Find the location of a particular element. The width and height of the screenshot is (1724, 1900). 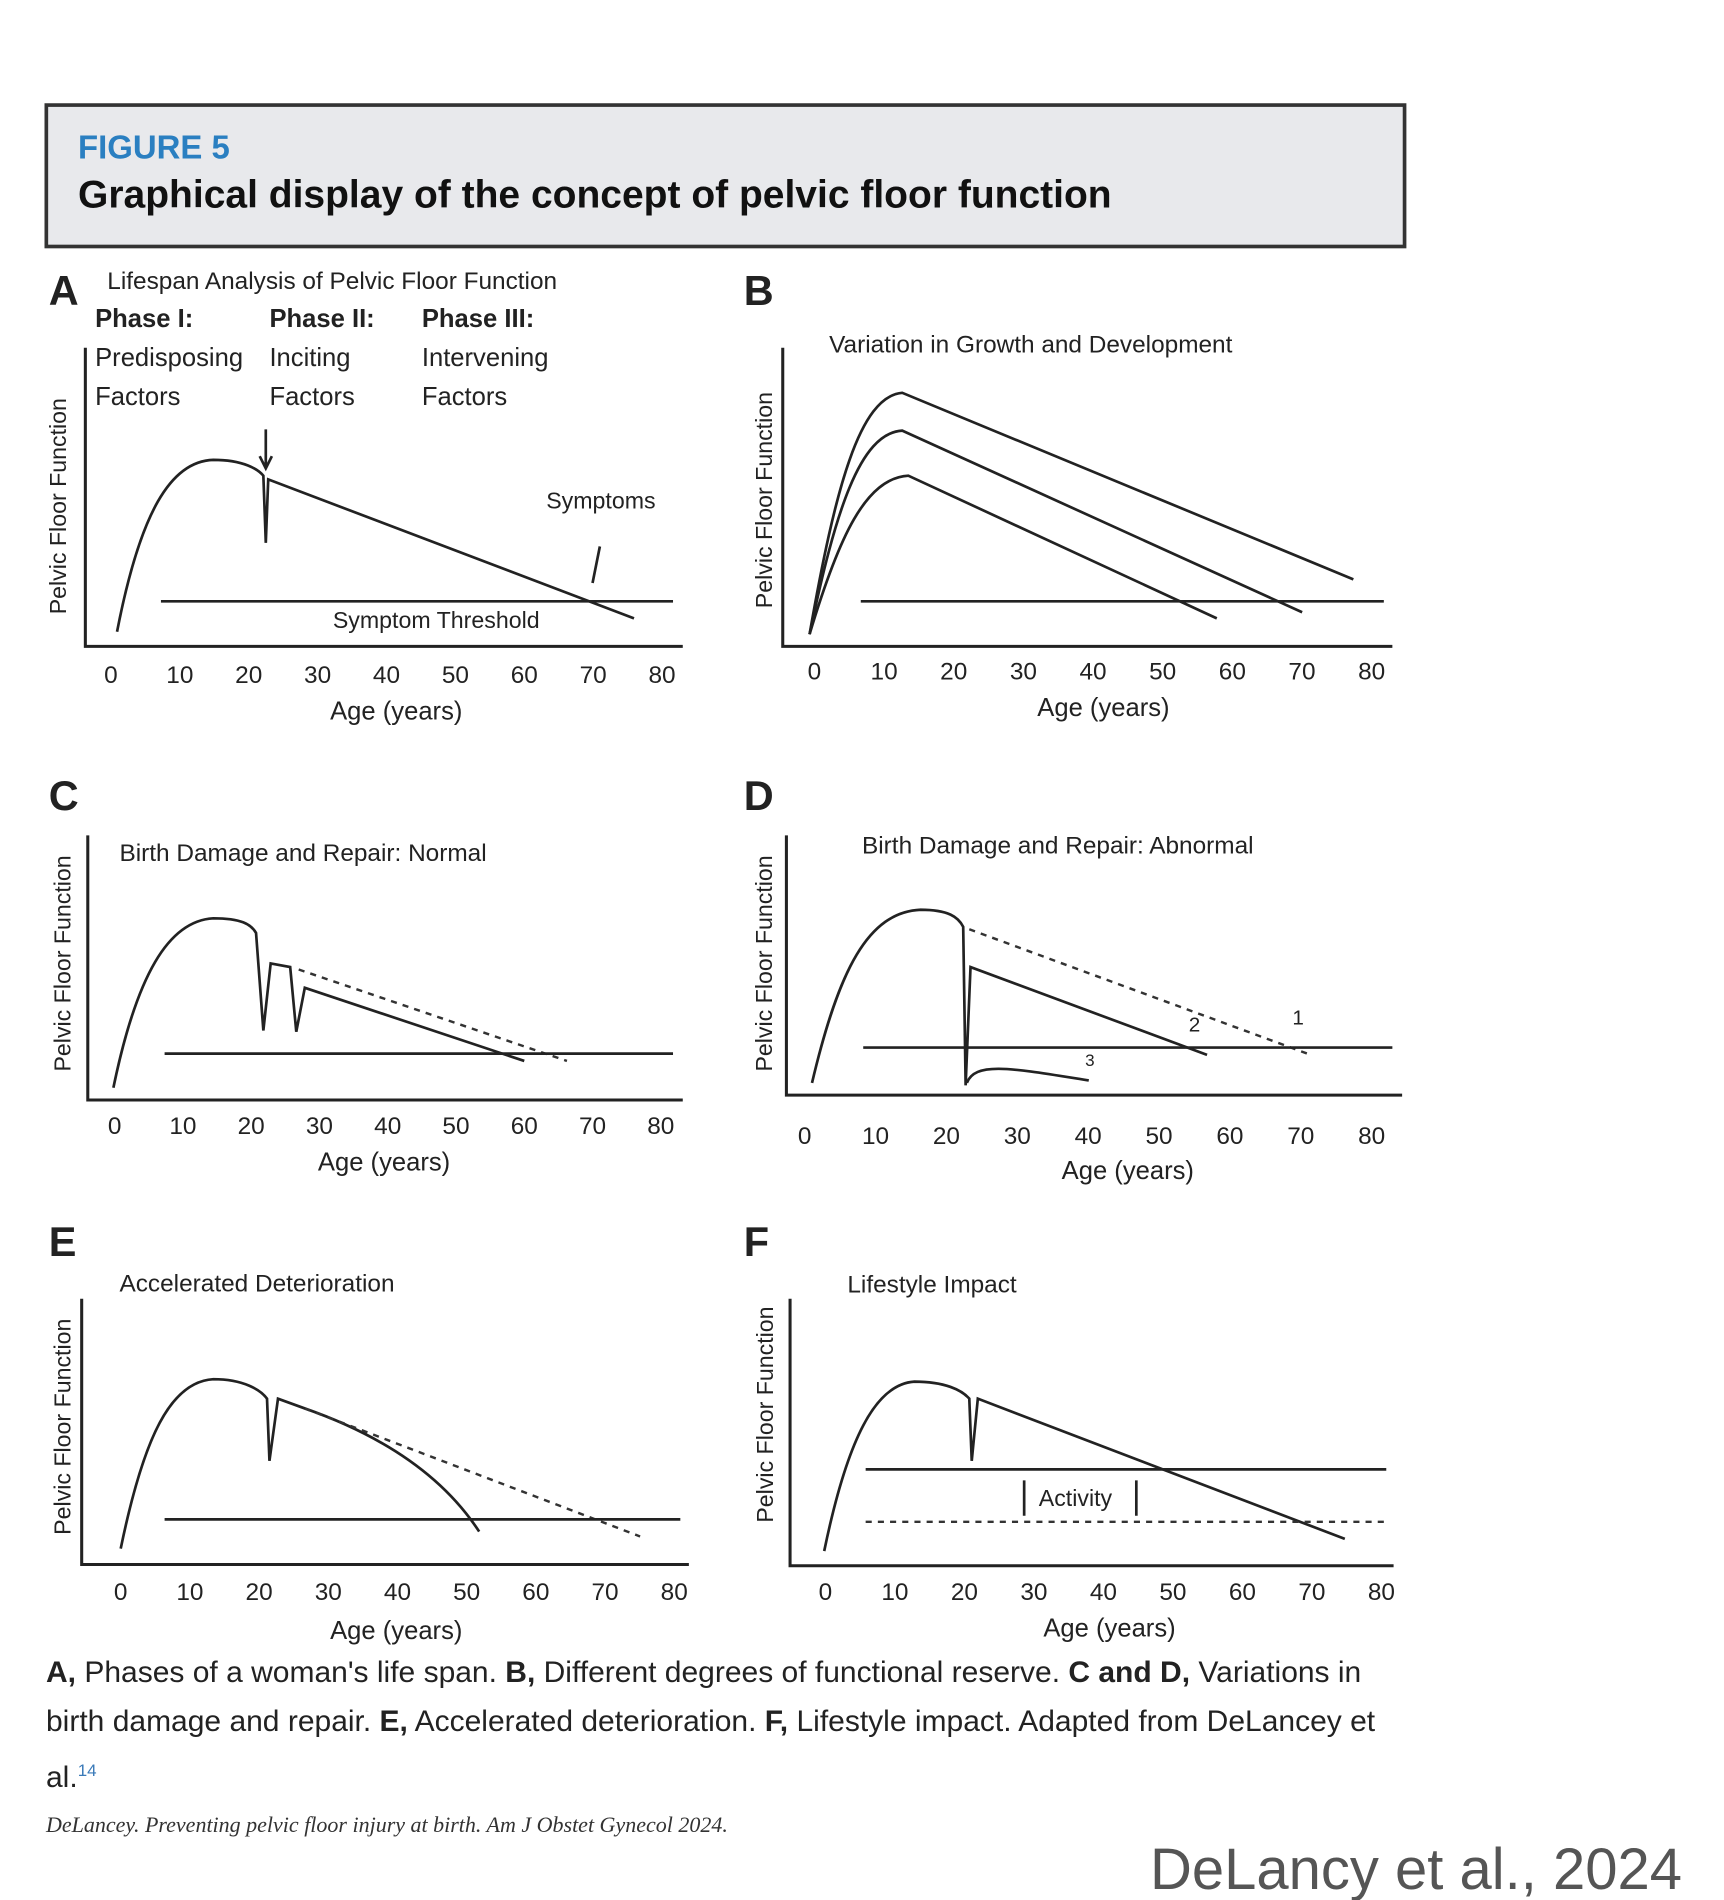

annotation: Symptoms is located at coordinates (600, 501).